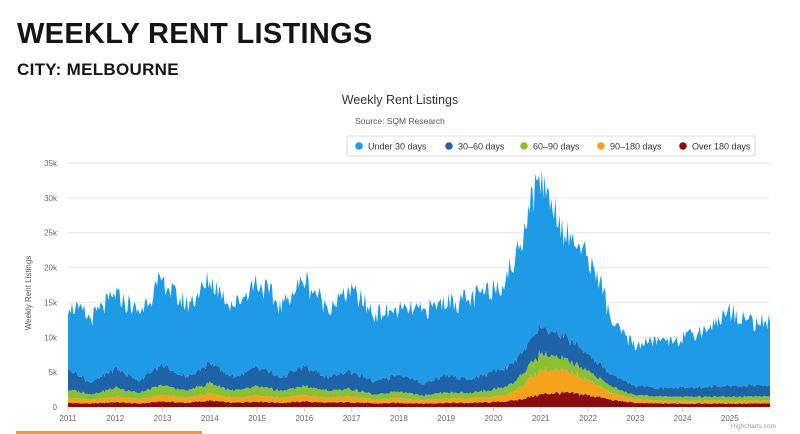 The image size is (800, 434). I want to click on x-tick-label: 2022, so click(588, 418).